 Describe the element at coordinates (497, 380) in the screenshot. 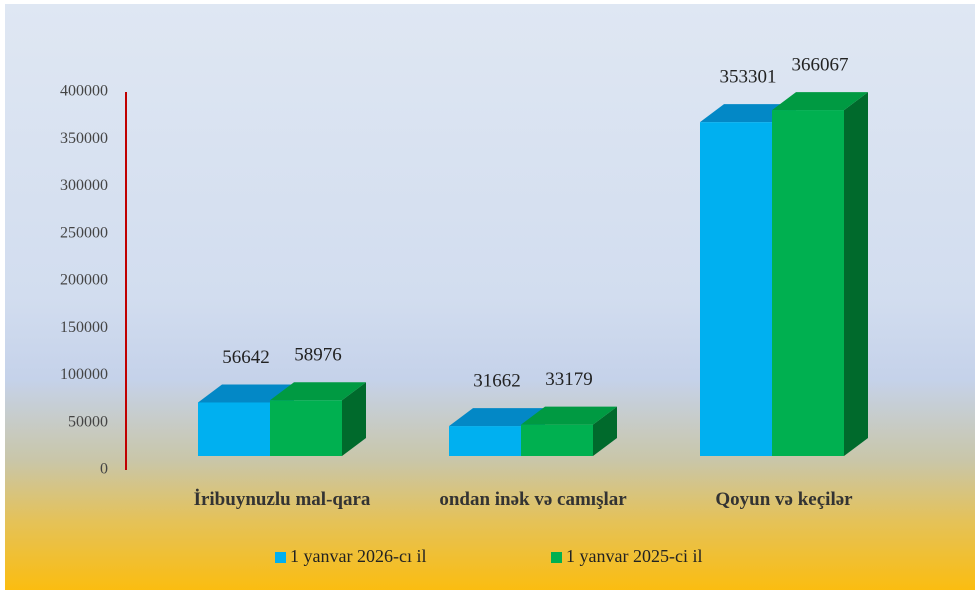

I see `data-label: 31662` at that location.